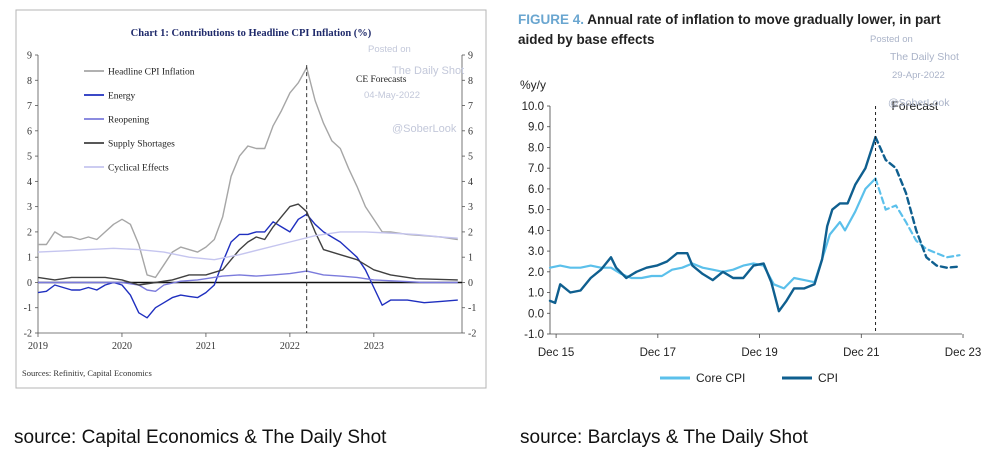  Describe the element at coordinates (534, 335) in the screenshot. I see `y-tick-label: -1.0` at that location.